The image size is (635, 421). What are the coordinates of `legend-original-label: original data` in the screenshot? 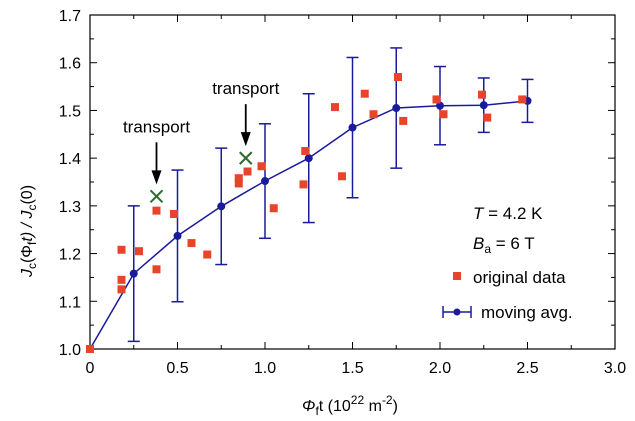 It's located at (519, 277).